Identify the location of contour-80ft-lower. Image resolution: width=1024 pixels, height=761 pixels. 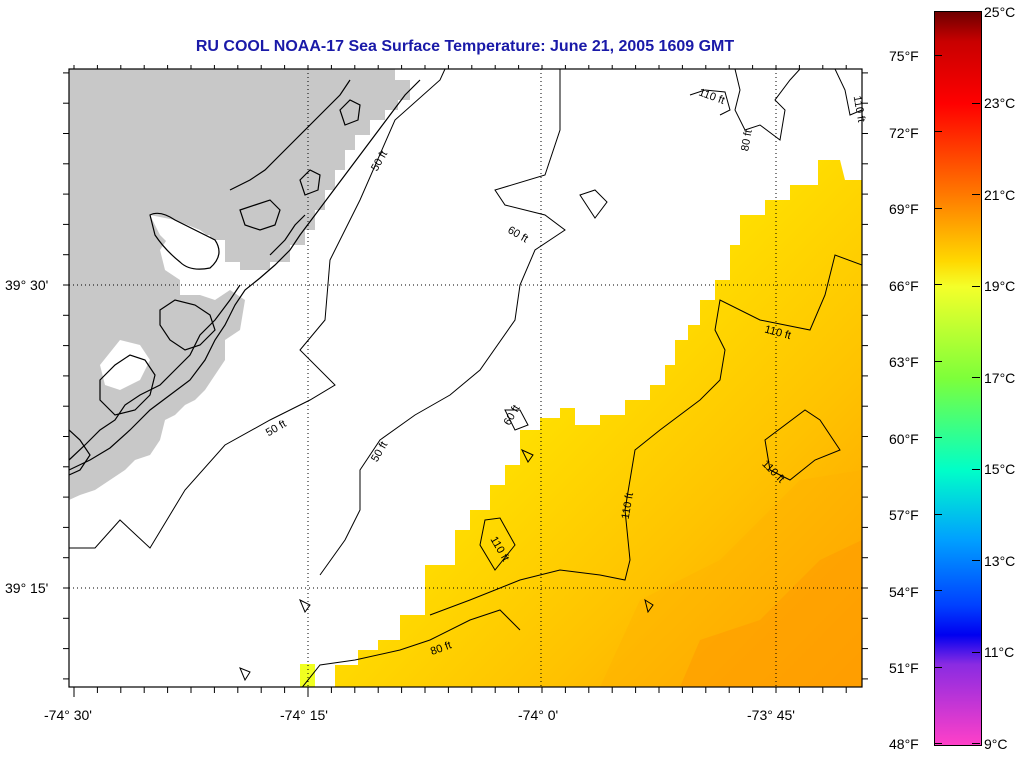
(411, 648).